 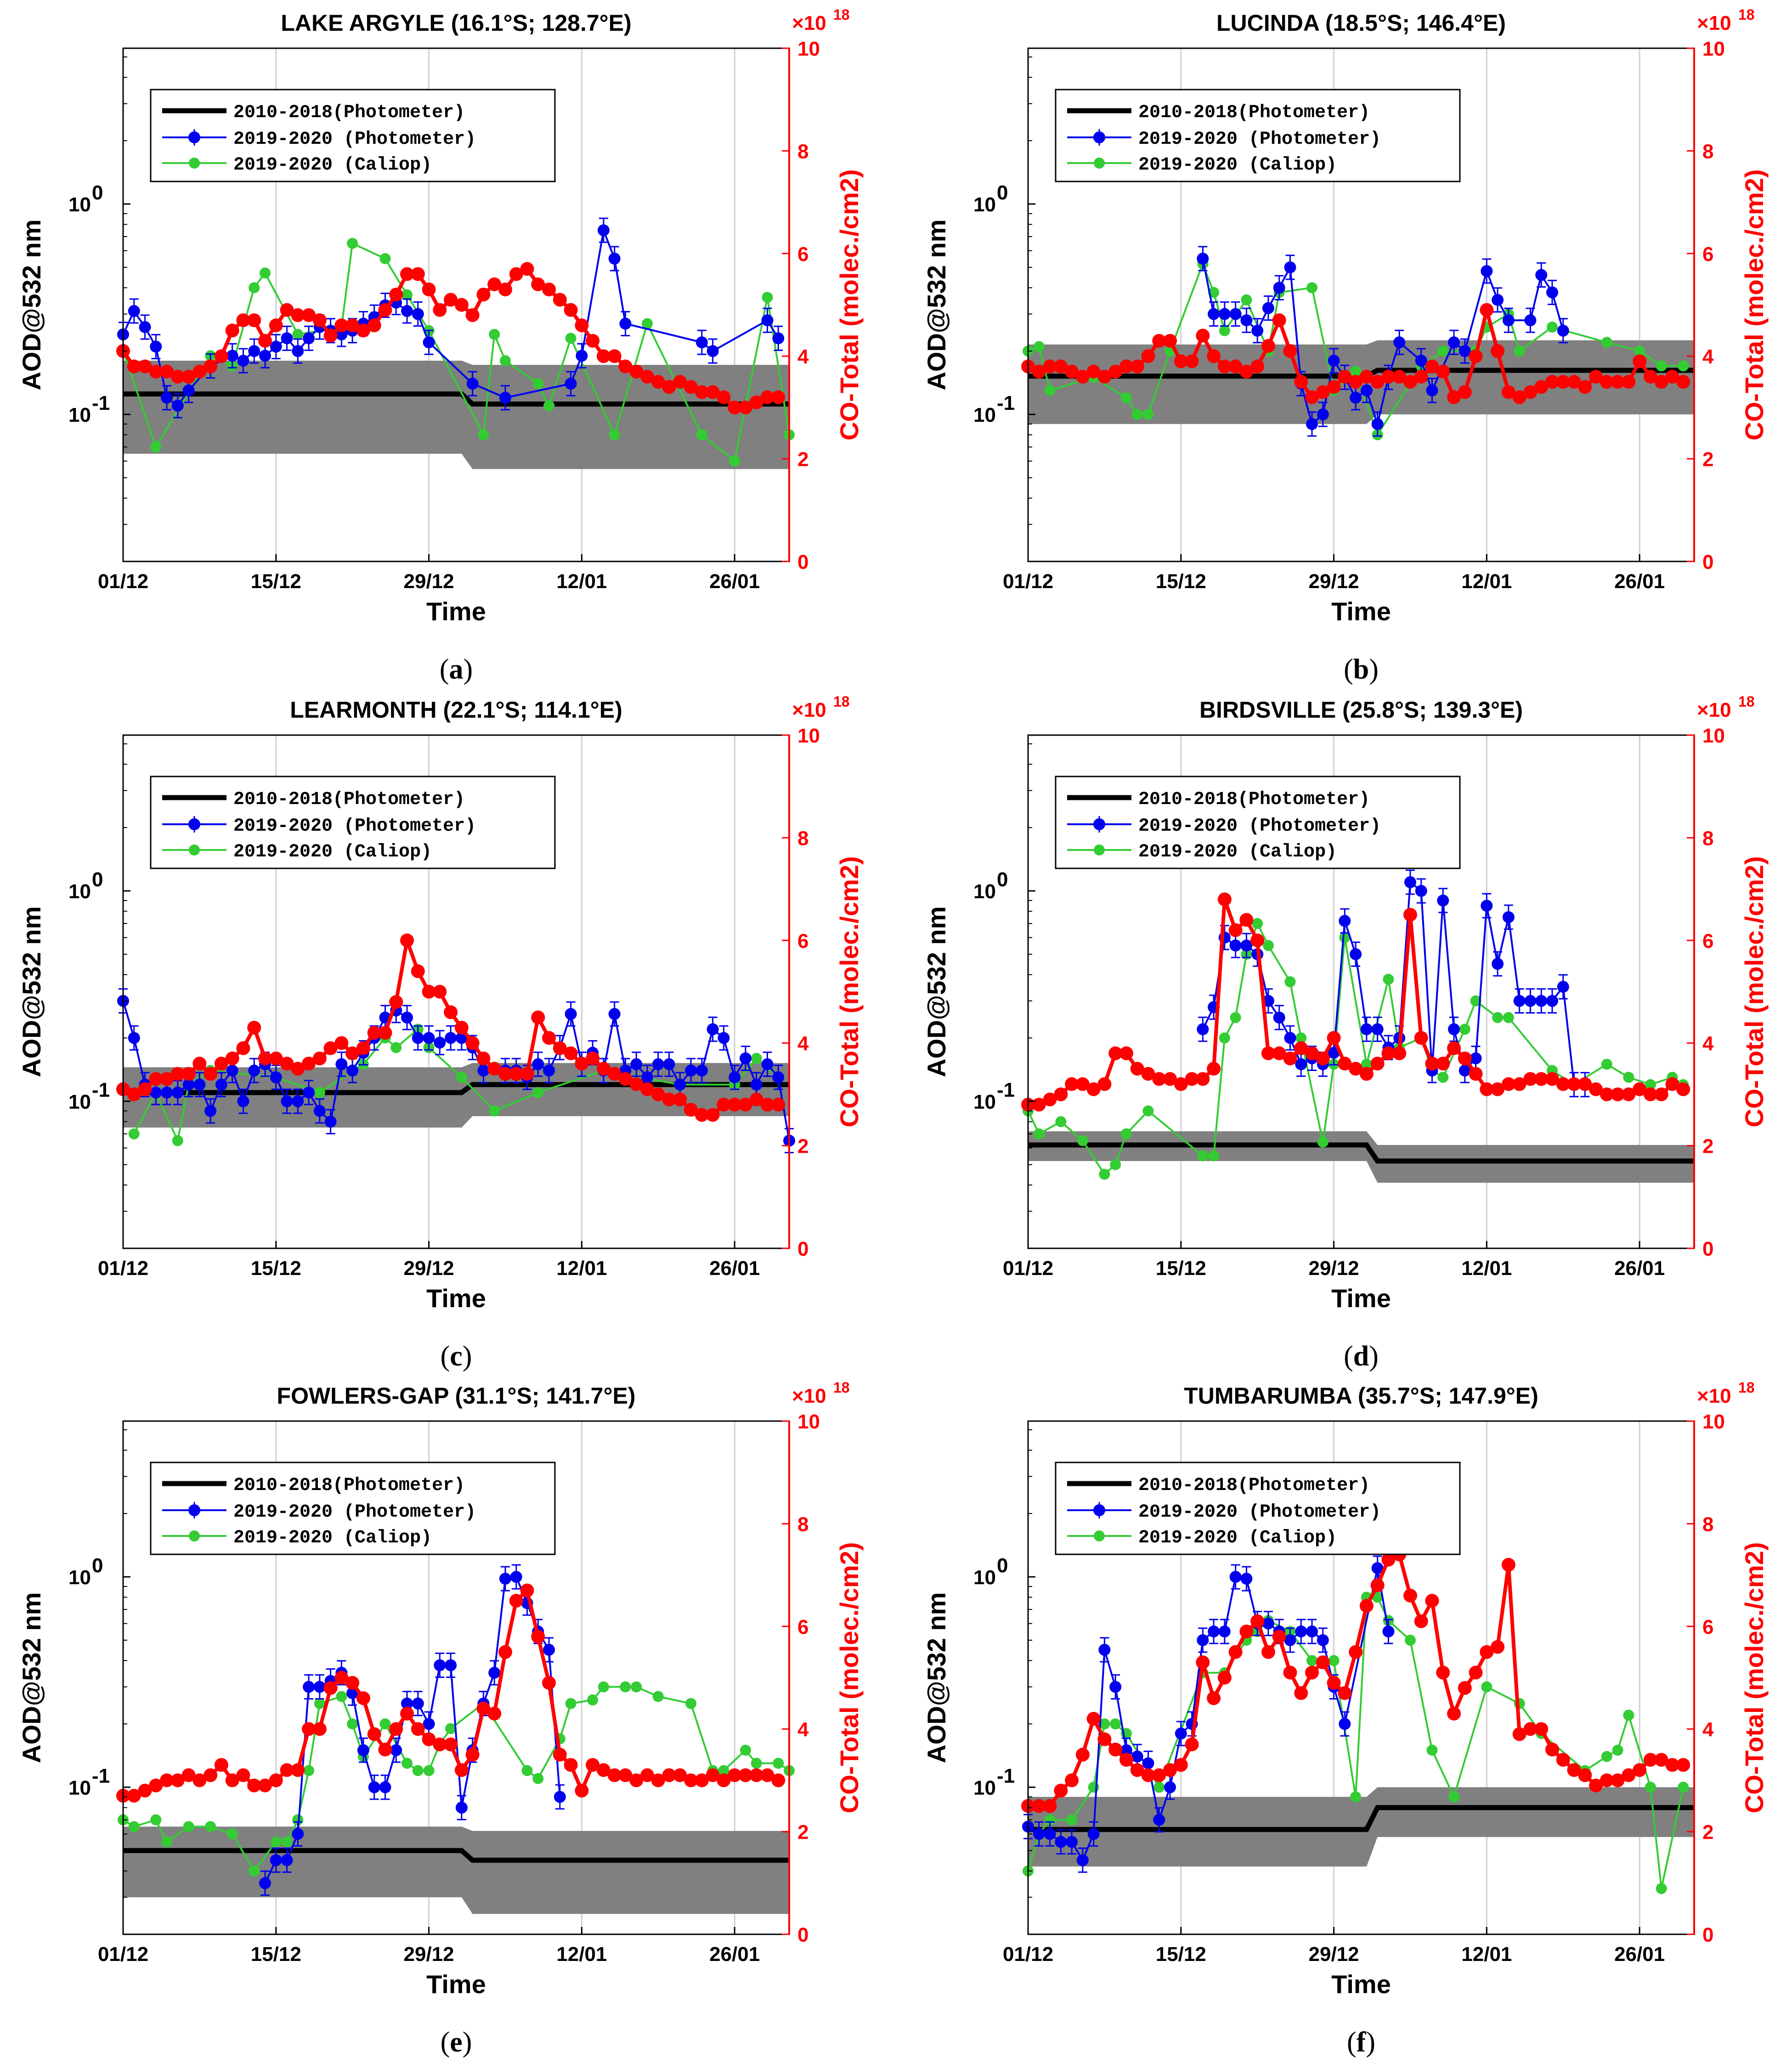 I want to click on legend-box, so click(x=353, y=1509).